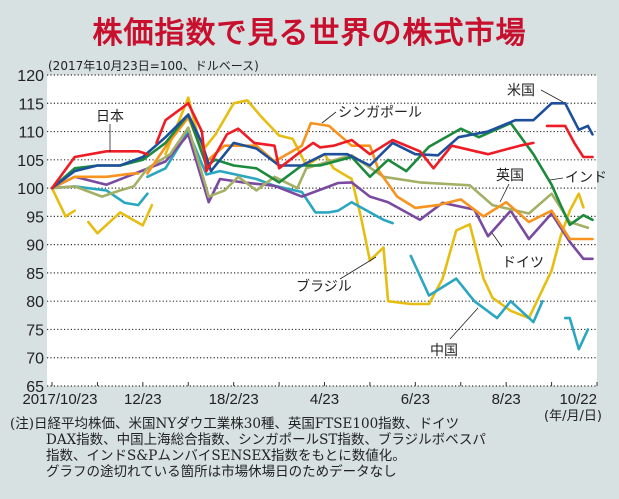 The image size is (619, 499). I want to click on x-tick-label: 12/23, so click(143, 399).